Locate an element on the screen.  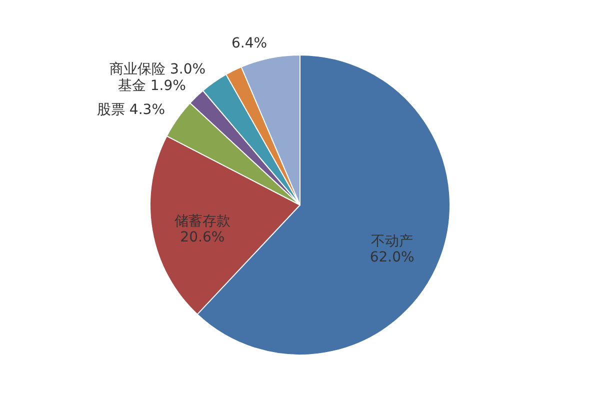
slice-label: 商业保险 3.0% is located at coordinates (158, 70).